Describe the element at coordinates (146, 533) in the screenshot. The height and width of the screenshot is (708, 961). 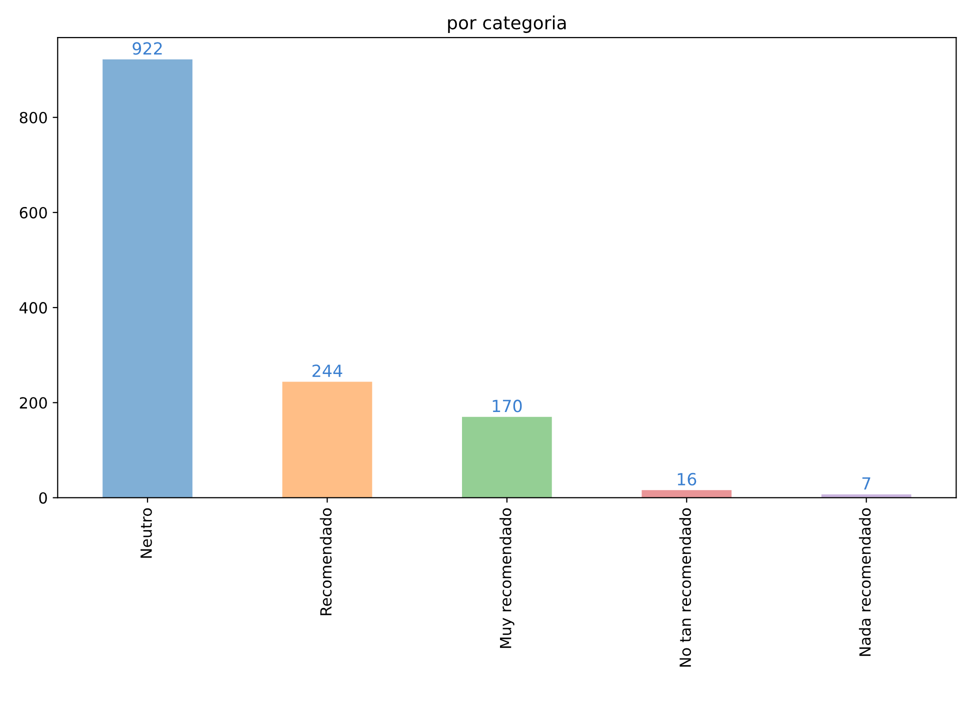
I see `x-tick-label: Neutro` at that location.